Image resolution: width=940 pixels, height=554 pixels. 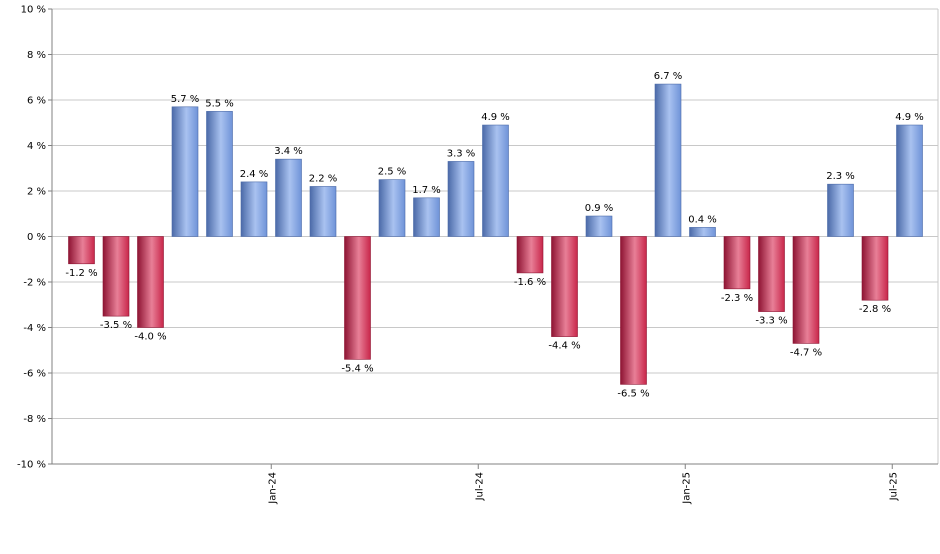 What do you see at coordinates (840, 176) in the screenshot?
I see `data-label: 2.3 %` at bounding box center [840, 176].